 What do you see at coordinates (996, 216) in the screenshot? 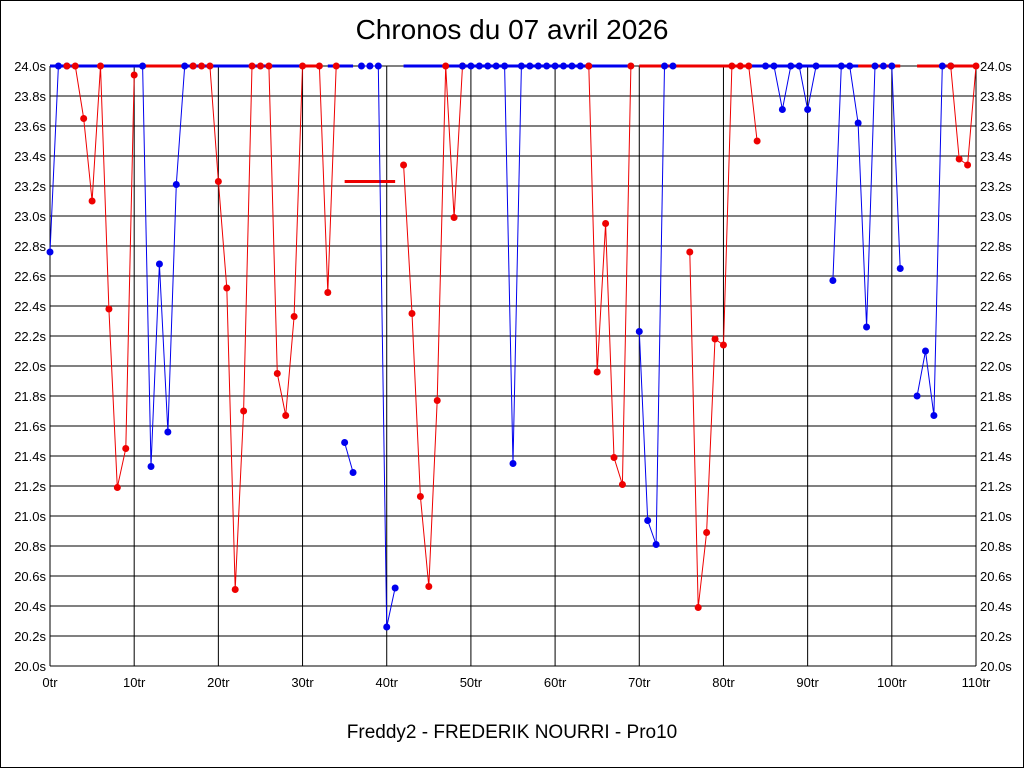
I see `y-tick-label-right: 23.0s` at bounding box center [996, 216].